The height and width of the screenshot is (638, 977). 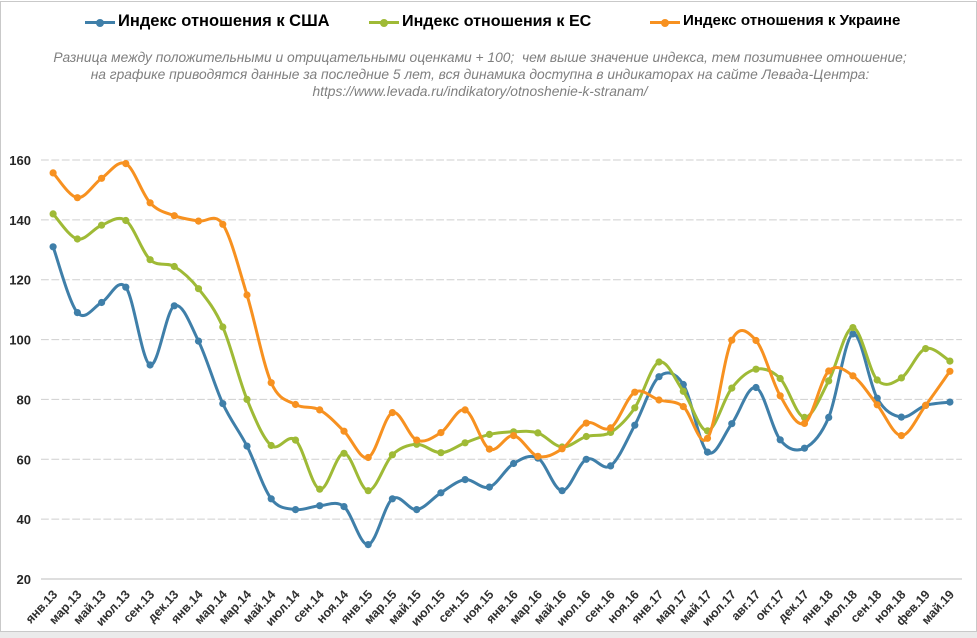 What do you see at coordinates (24, 579) in the screenshot?
I see `svg-text: 20` at bounding box center [24, 579].